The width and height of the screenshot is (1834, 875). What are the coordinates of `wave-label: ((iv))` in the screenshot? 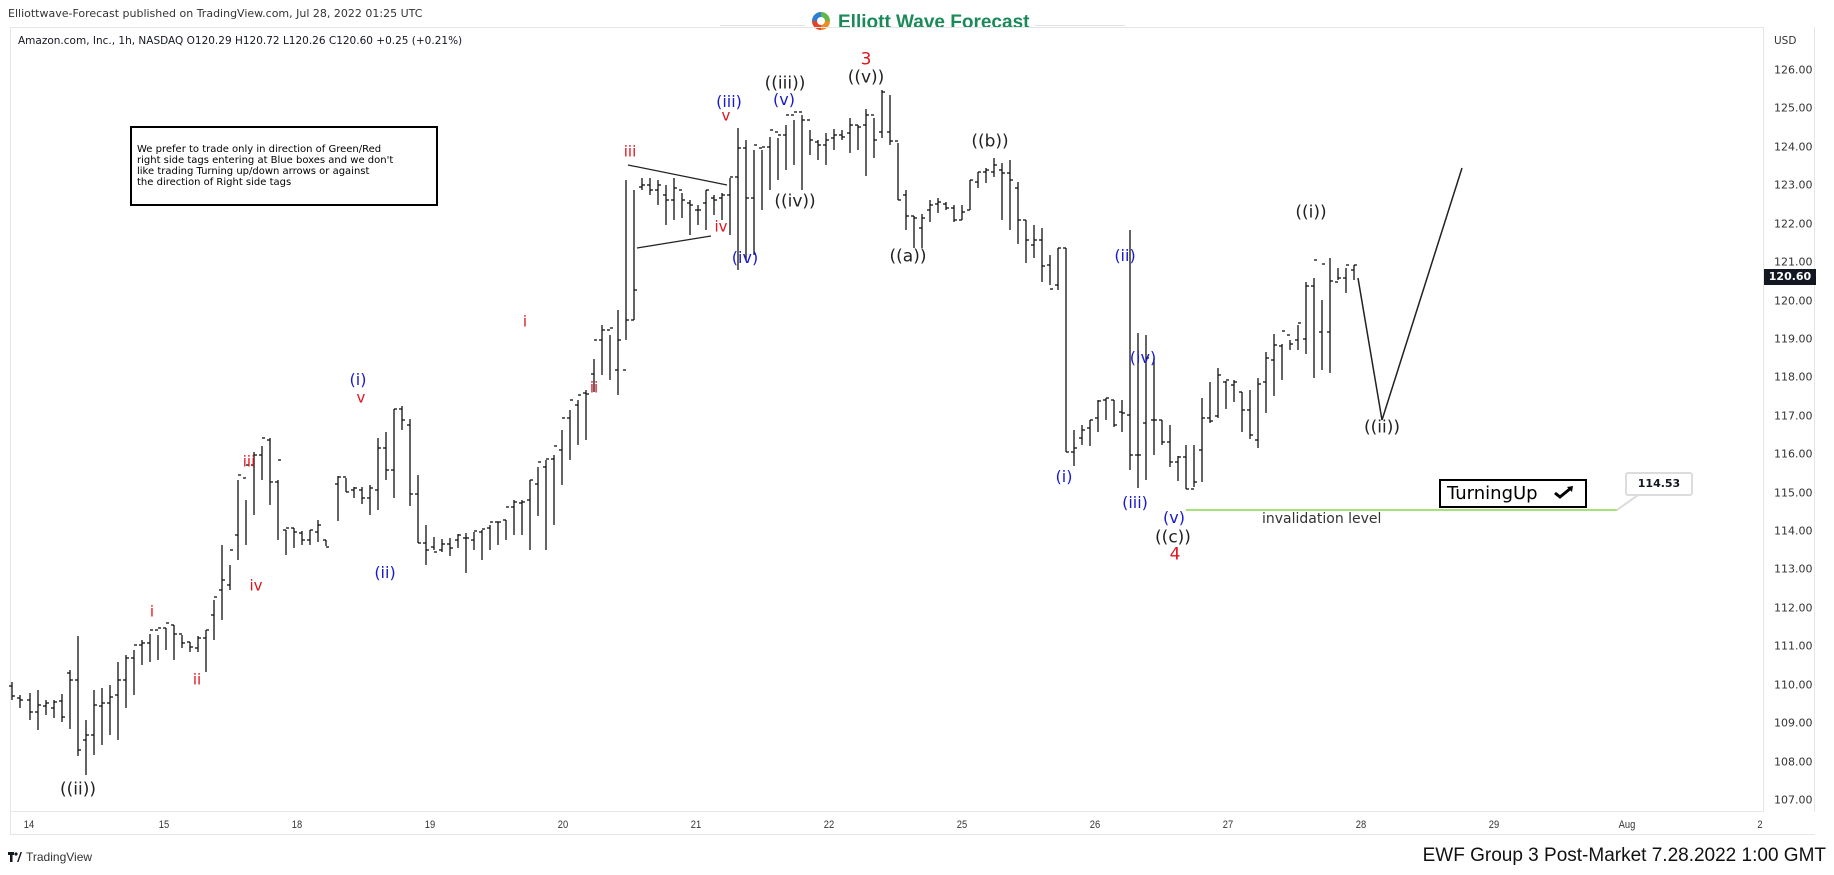 It's located at (795, 201).